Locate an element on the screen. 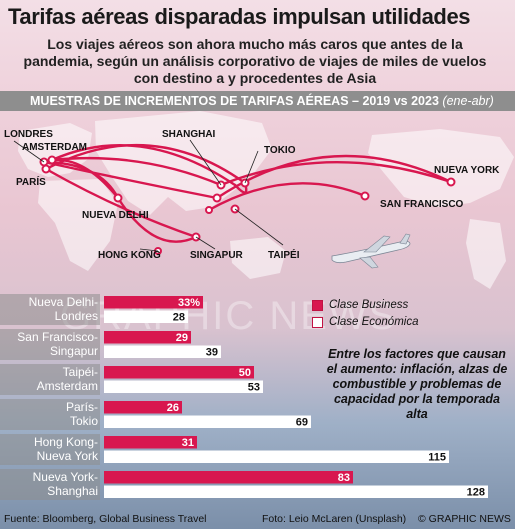 The image size is (515, 529). legend: Clase Business Clase Económica is located at coordinates (365, 314).